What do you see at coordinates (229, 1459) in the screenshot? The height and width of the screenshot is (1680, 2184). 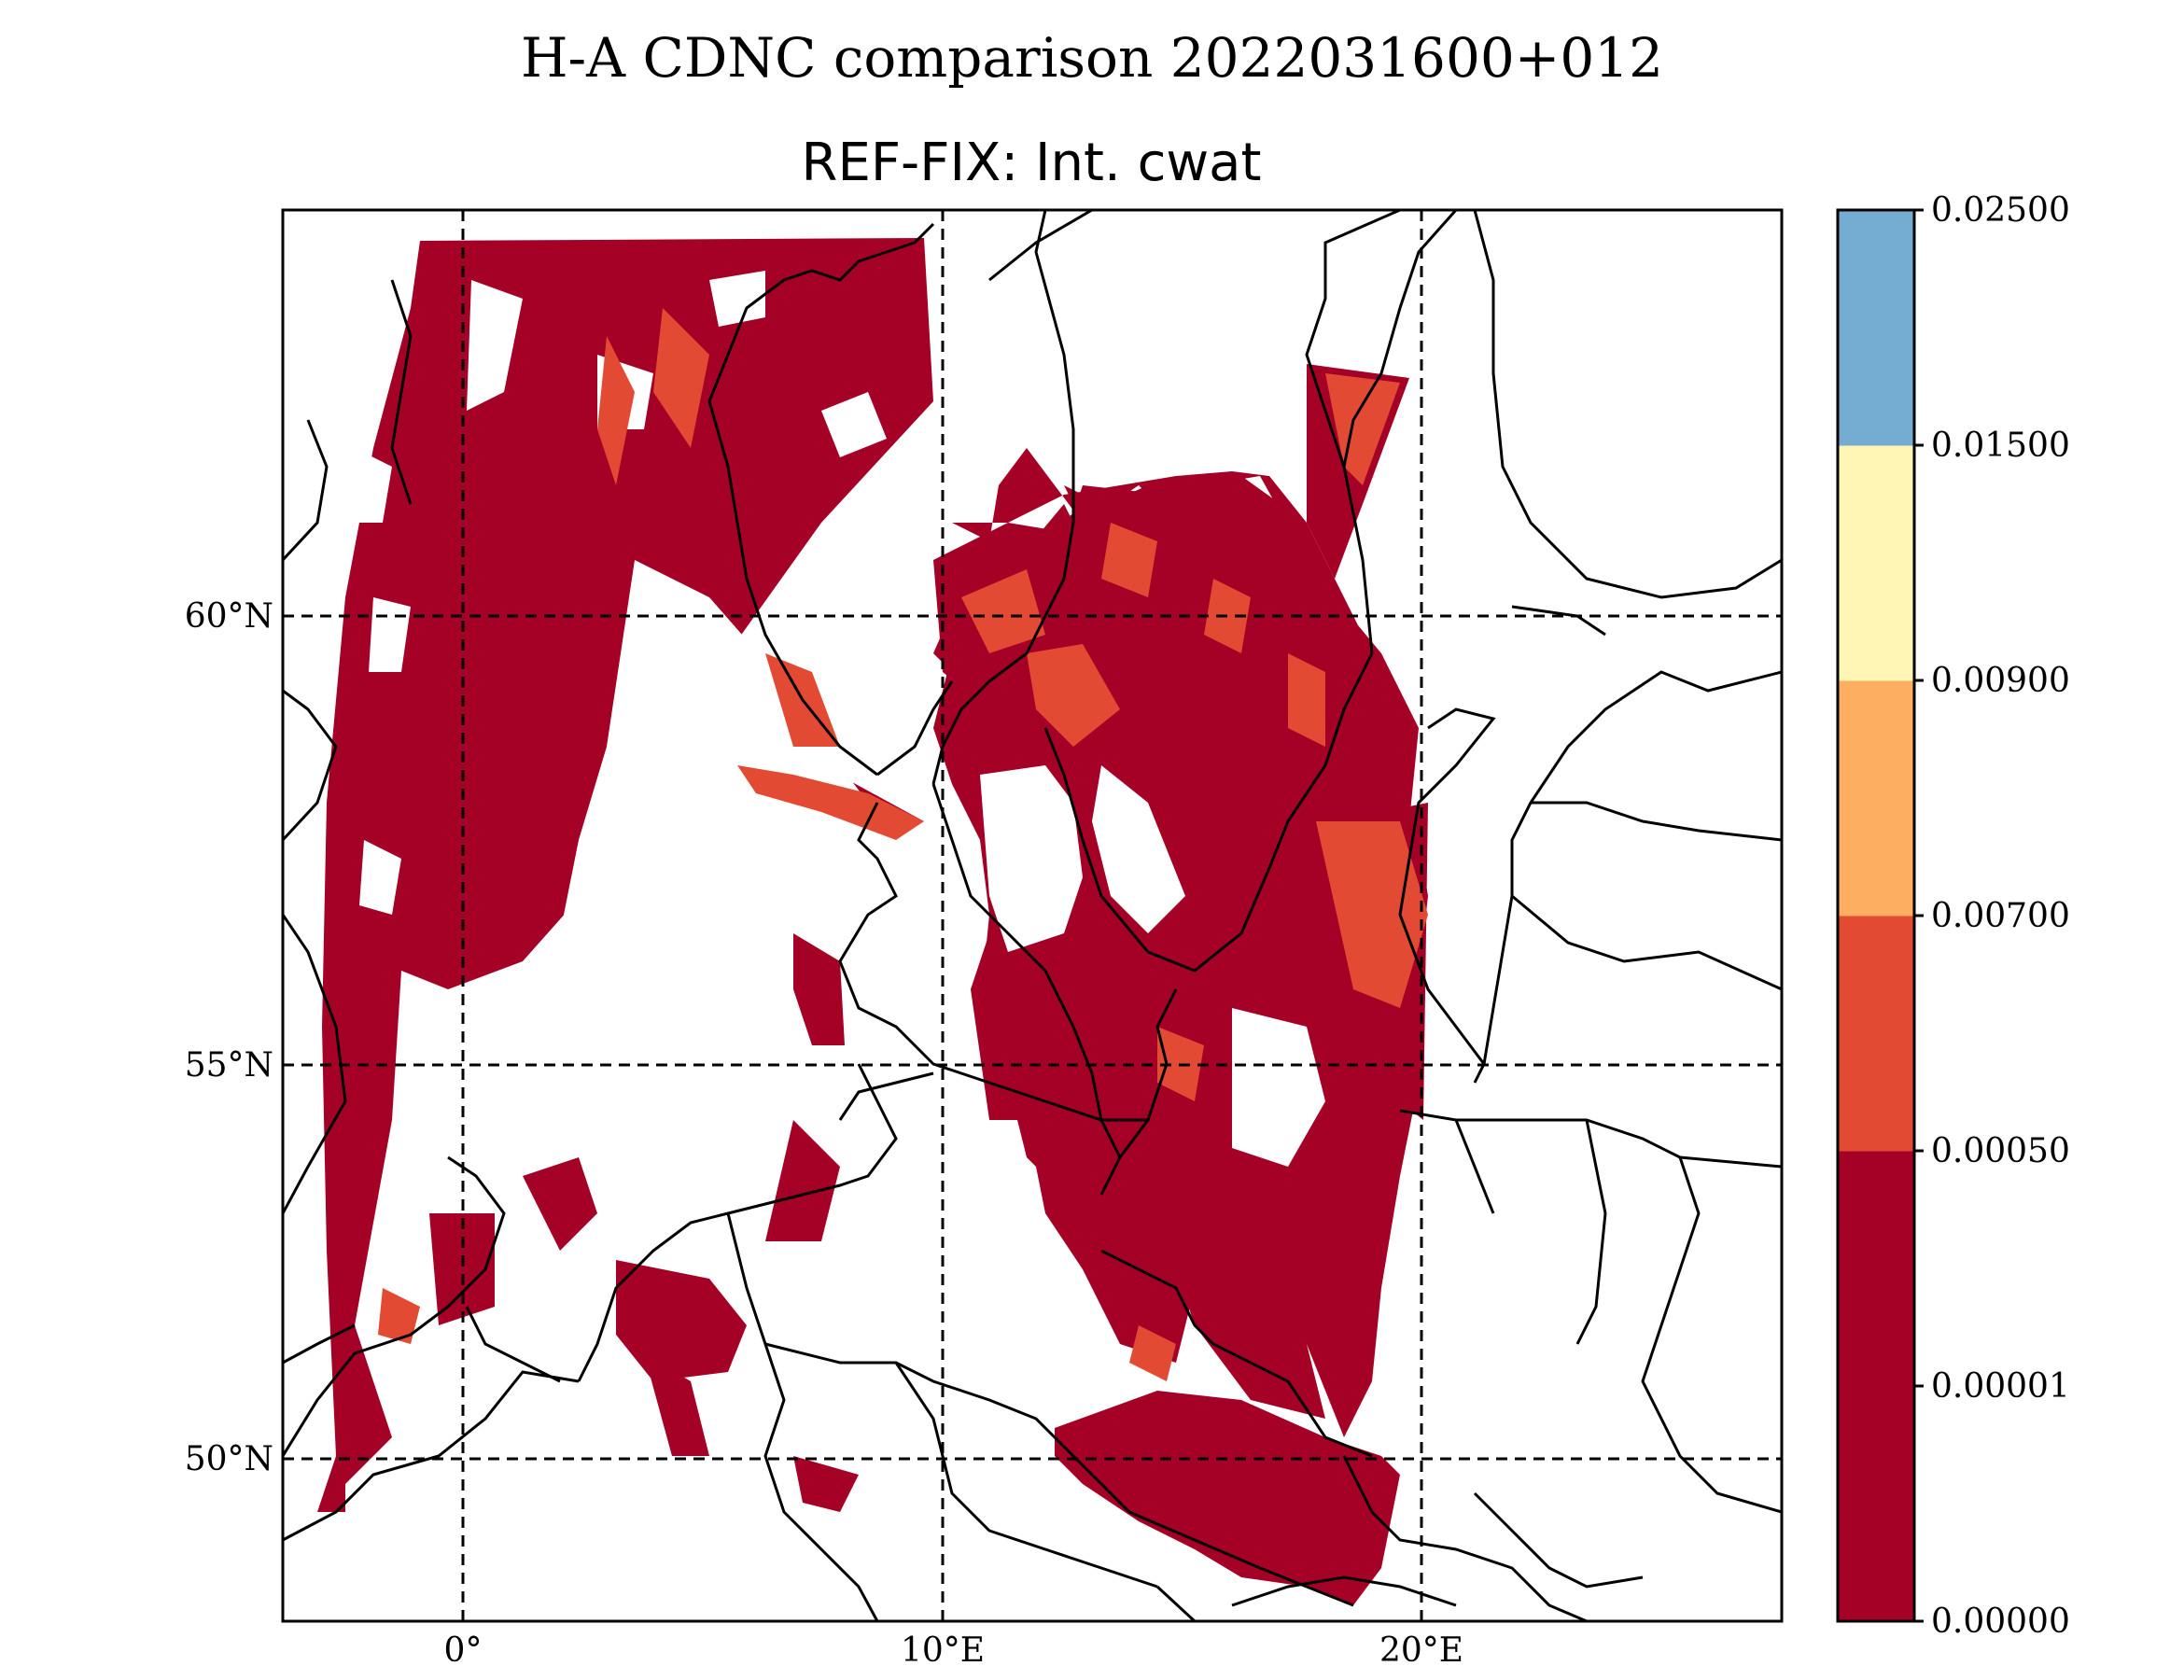 I see `lat-label: 50°N` at bounding box center [229, 1459].